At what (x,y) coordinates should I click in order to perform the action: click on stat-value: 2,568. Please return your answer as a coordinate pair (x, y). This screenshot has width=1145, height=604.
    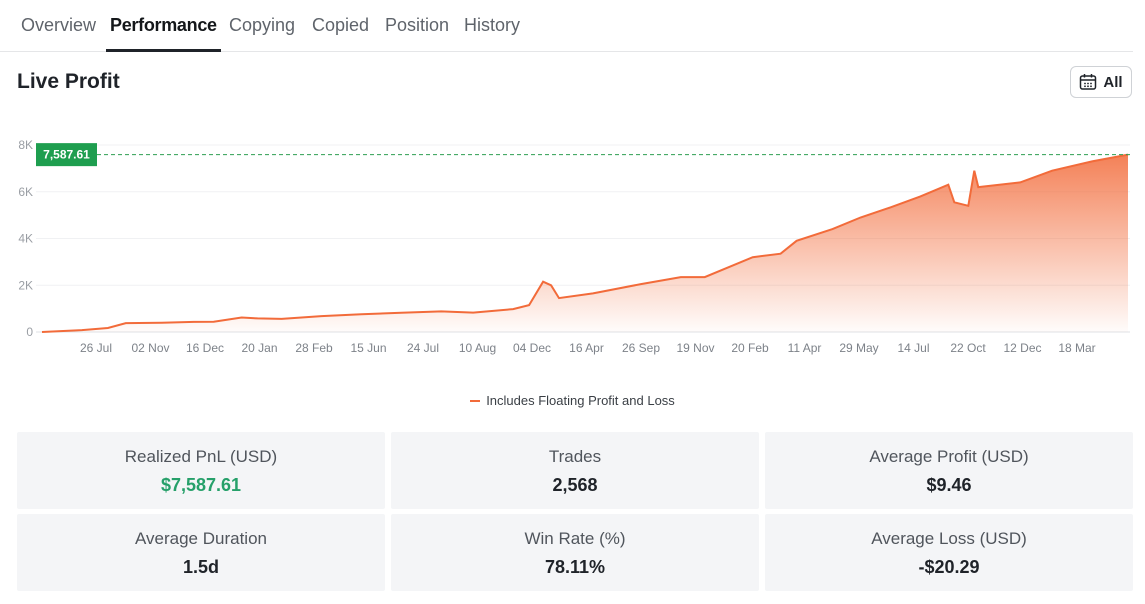
    Looking at the image, I should click on (575, 485).